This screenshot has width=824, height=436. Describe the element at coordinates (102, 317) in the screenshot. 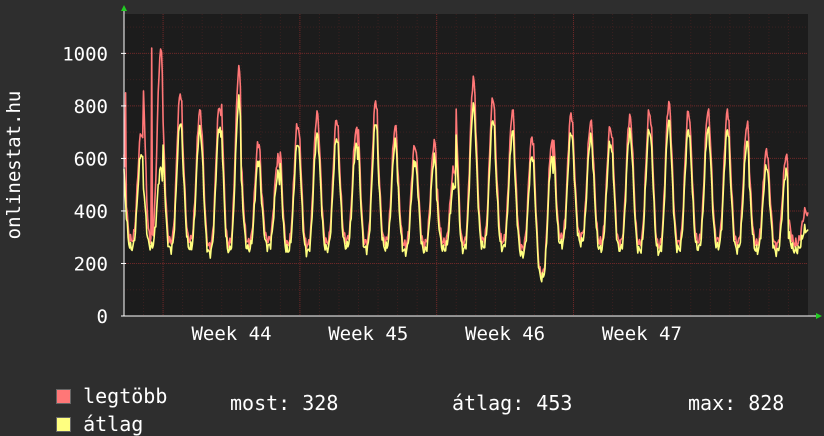

I see `y-tick-label: 0` at that location.